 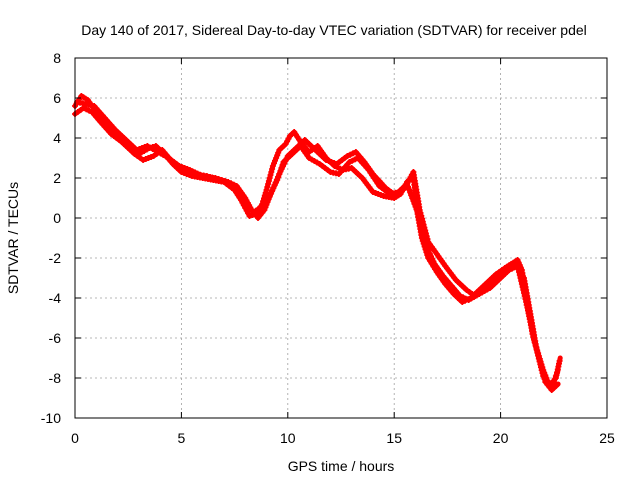 What do you see at coordinates (51, 418) in the screenshot?
I see `y-tick-label: -10` at bounding box center [51, 418].